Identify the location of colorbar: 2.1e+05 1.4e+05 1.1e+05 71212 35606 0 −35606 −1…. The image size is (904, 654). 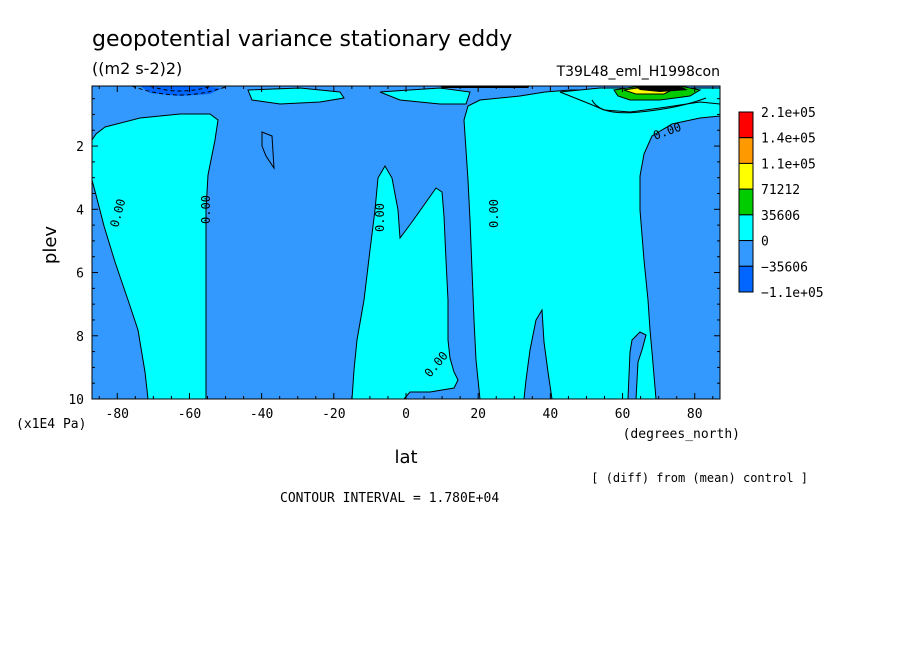
(781, 203).